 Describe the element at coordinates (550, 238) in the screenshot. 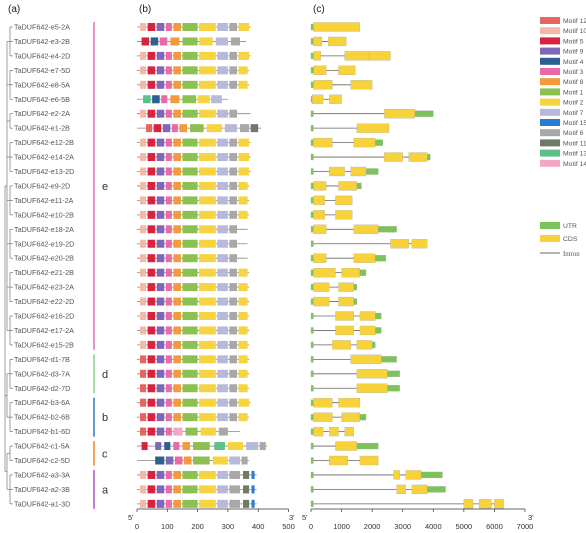

I see `legend-cds-swatch` at that location.